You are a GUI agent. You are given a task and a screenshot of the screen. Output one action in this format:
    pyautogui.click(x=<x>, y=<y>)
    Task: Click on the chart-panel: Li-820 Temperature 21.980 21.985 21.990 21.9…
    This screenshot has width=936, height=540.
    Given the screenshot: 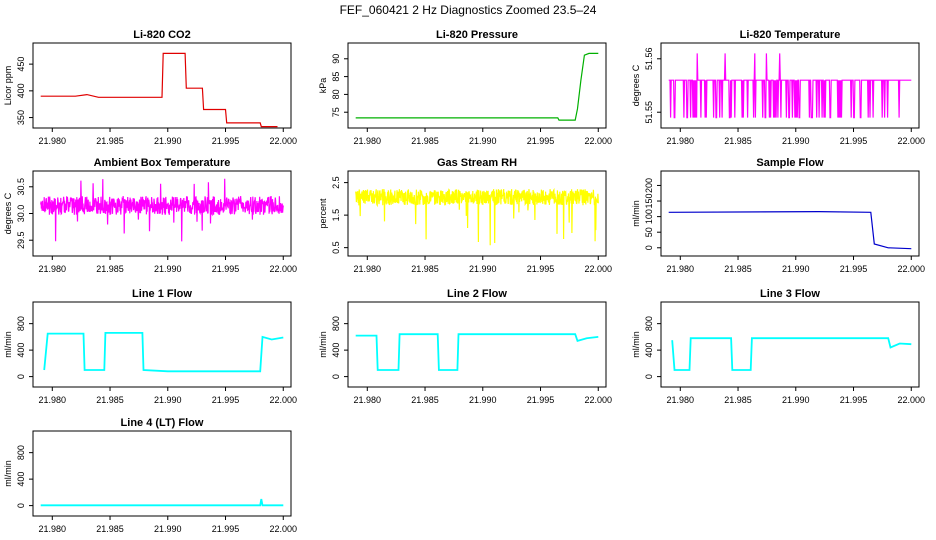 What is the action you would take?
    pyautogui.click(x=778, y=87)
    